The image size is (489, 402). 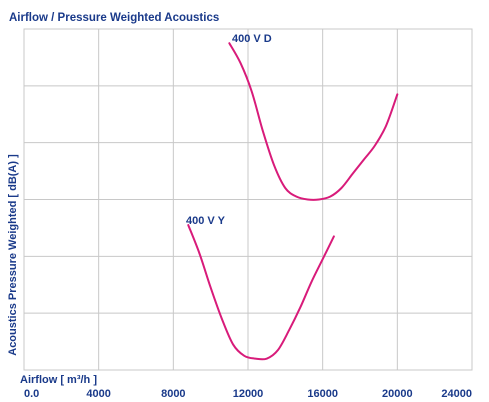 What do you see at coordinates (98, 394) in the screenshot?
I see `x-tick-label: 4000` at bounding box center [98, 394].